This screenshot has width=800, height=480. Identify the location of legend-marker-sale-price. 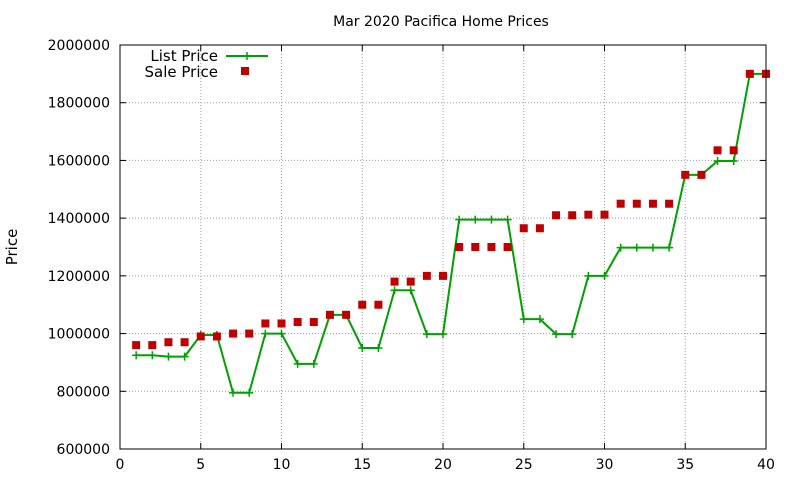
(245, 71).